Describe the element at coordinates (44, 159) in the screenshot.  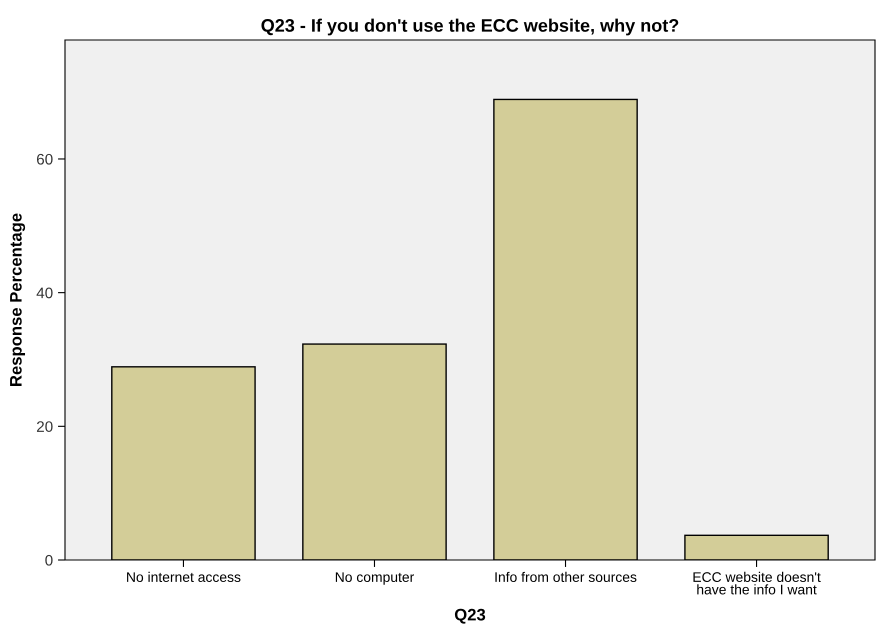
I see `y-tick-label: 60` at that location.